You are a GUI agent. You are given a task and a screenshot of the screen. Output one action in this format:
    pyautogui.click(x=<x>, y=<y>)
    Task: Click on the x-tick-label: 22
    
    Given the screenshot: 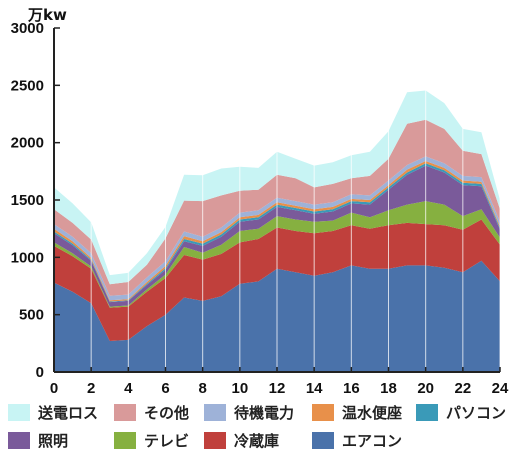 What is the action you would take?
    pyautogui.click(x=462, y=388)
    